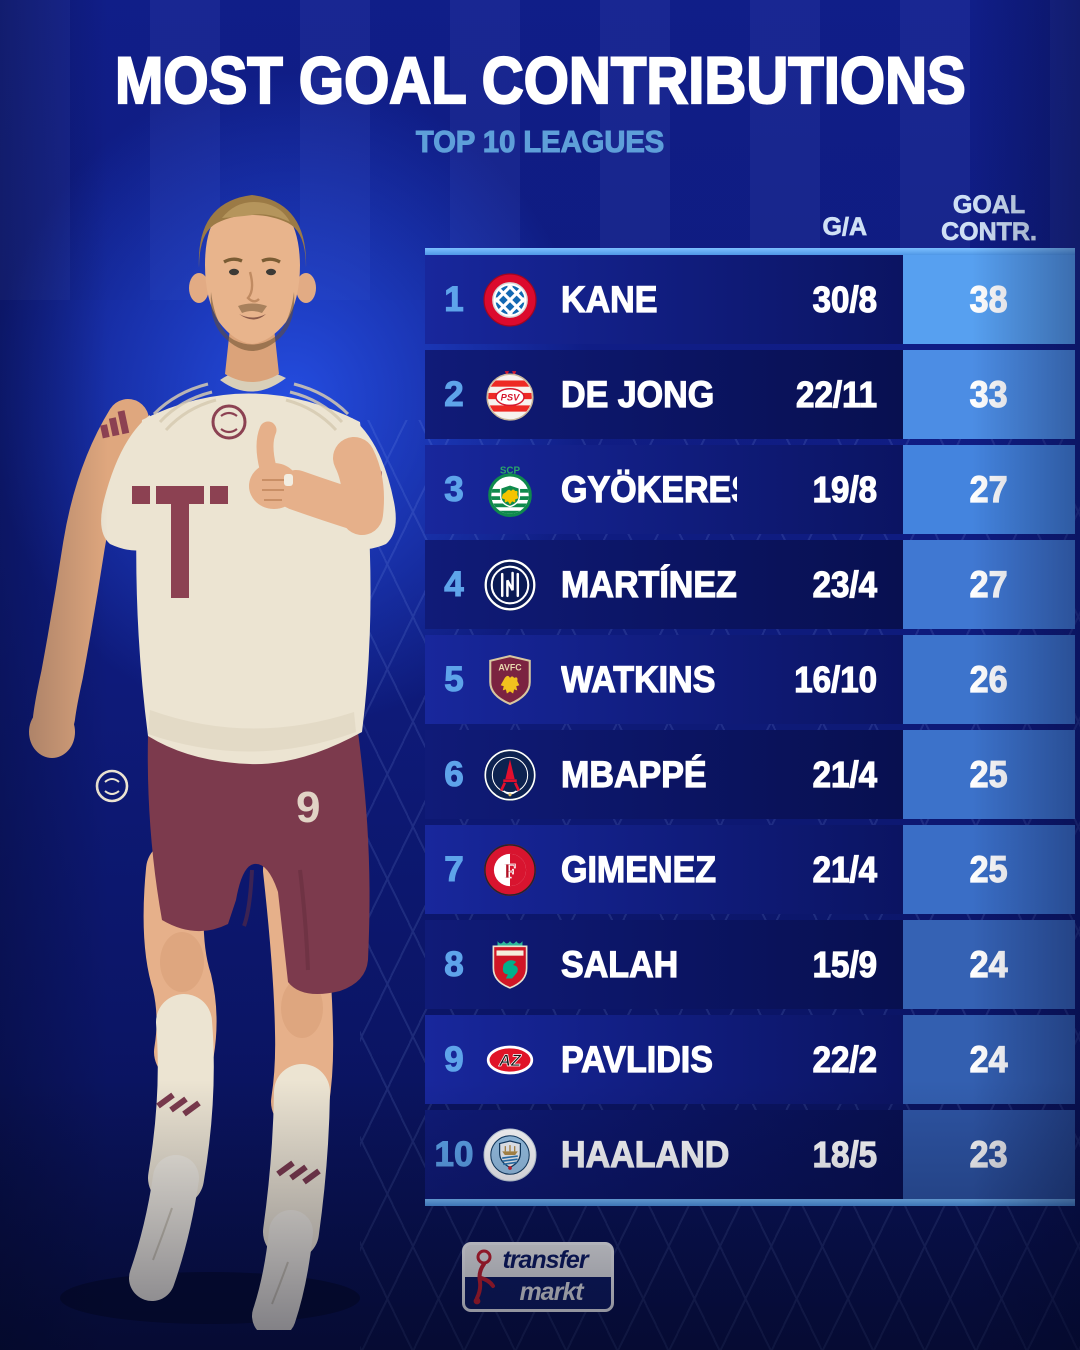  What do you see at coordinates (454, 869) in the screenshot?
I see `rank-number: 7` at bounding box center [454, 869].